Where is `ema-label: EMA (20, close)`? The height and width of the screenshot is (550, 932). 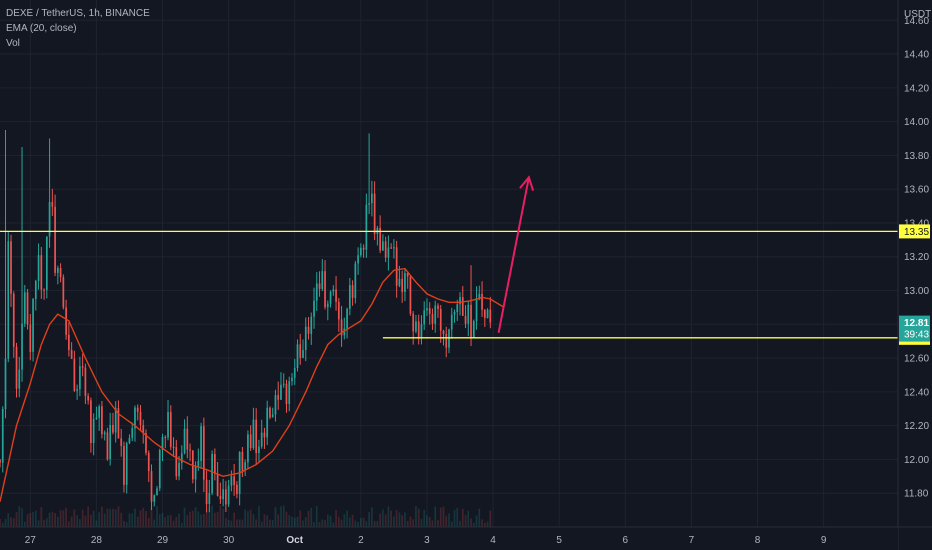 ema-label: EMA (20, close) is located at coordinates (41, 28).